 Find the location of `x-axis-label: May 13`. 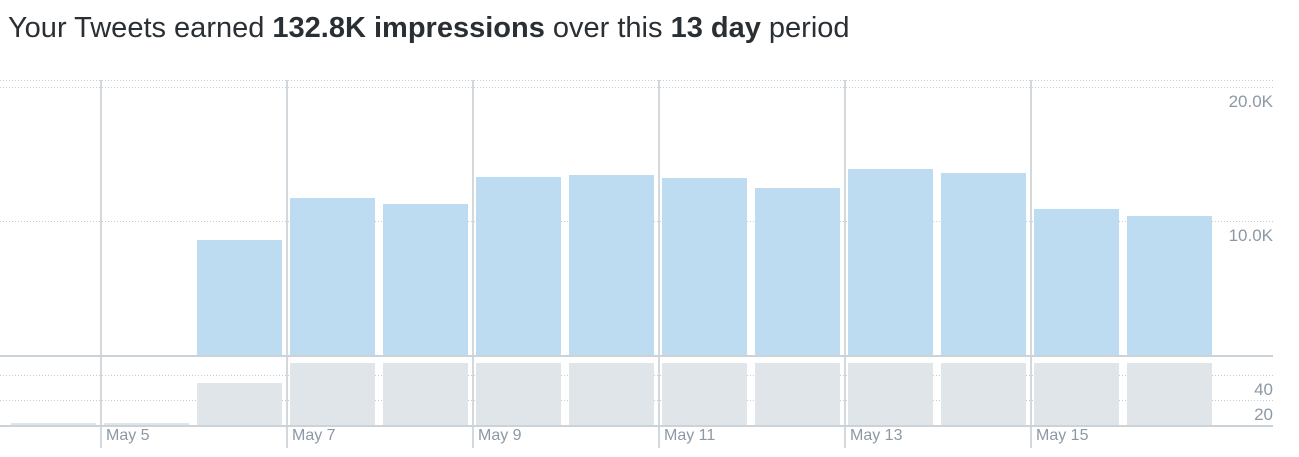

x-axis-label: May 13 is located at coordinates (876, 435).